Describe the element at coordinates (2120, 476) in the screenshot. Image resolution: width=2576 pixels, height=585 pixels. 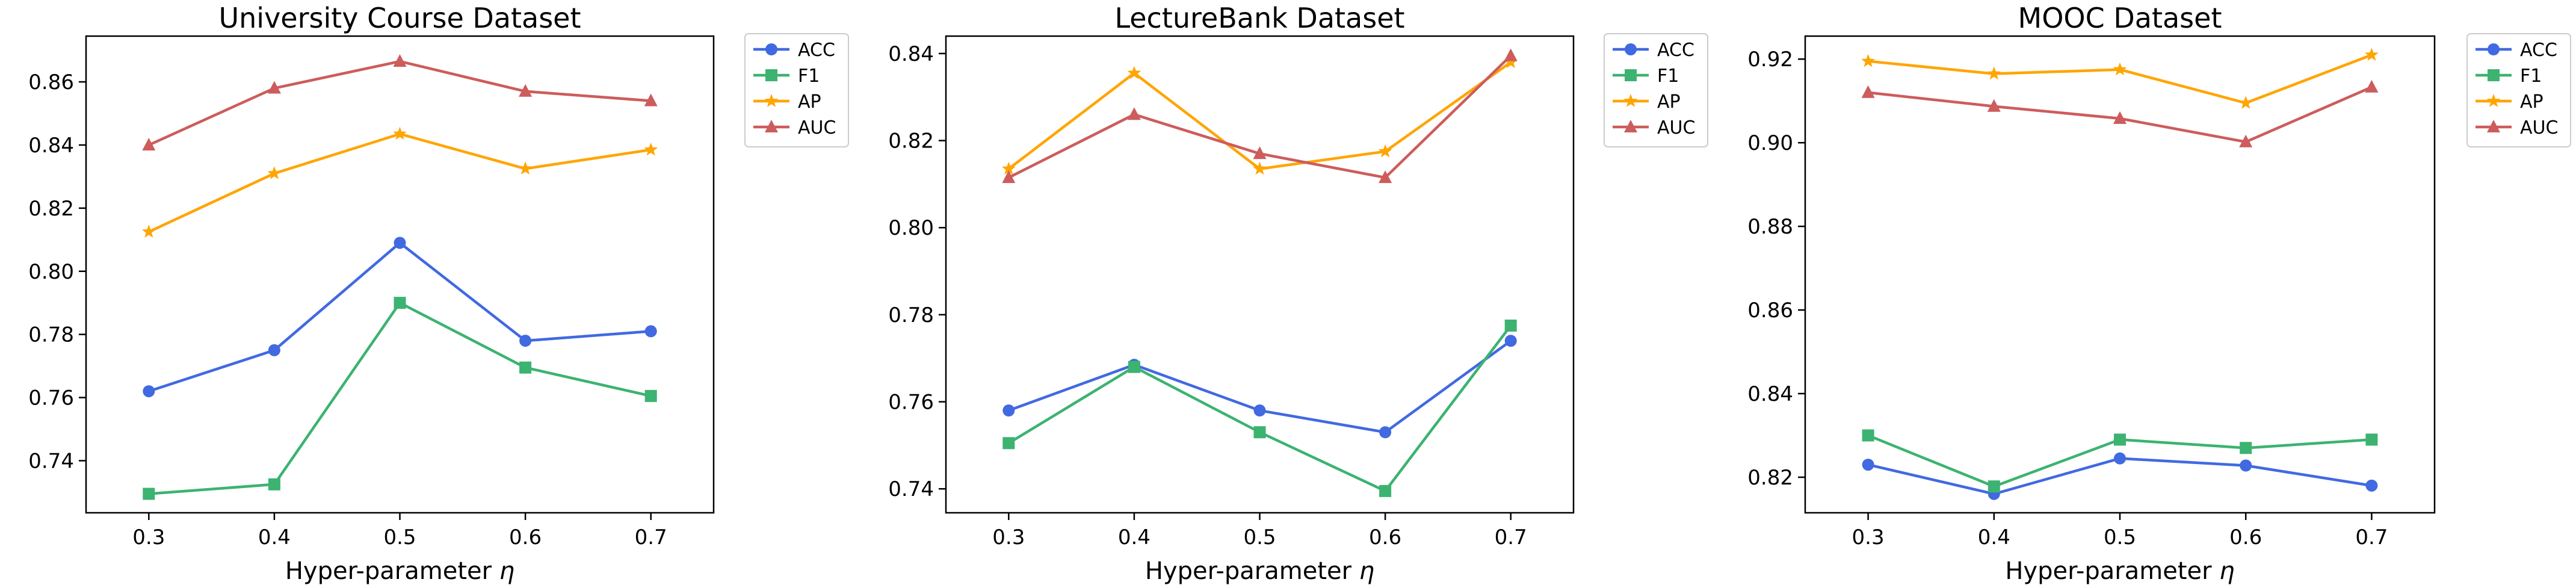
I see `series-acc` at that location.